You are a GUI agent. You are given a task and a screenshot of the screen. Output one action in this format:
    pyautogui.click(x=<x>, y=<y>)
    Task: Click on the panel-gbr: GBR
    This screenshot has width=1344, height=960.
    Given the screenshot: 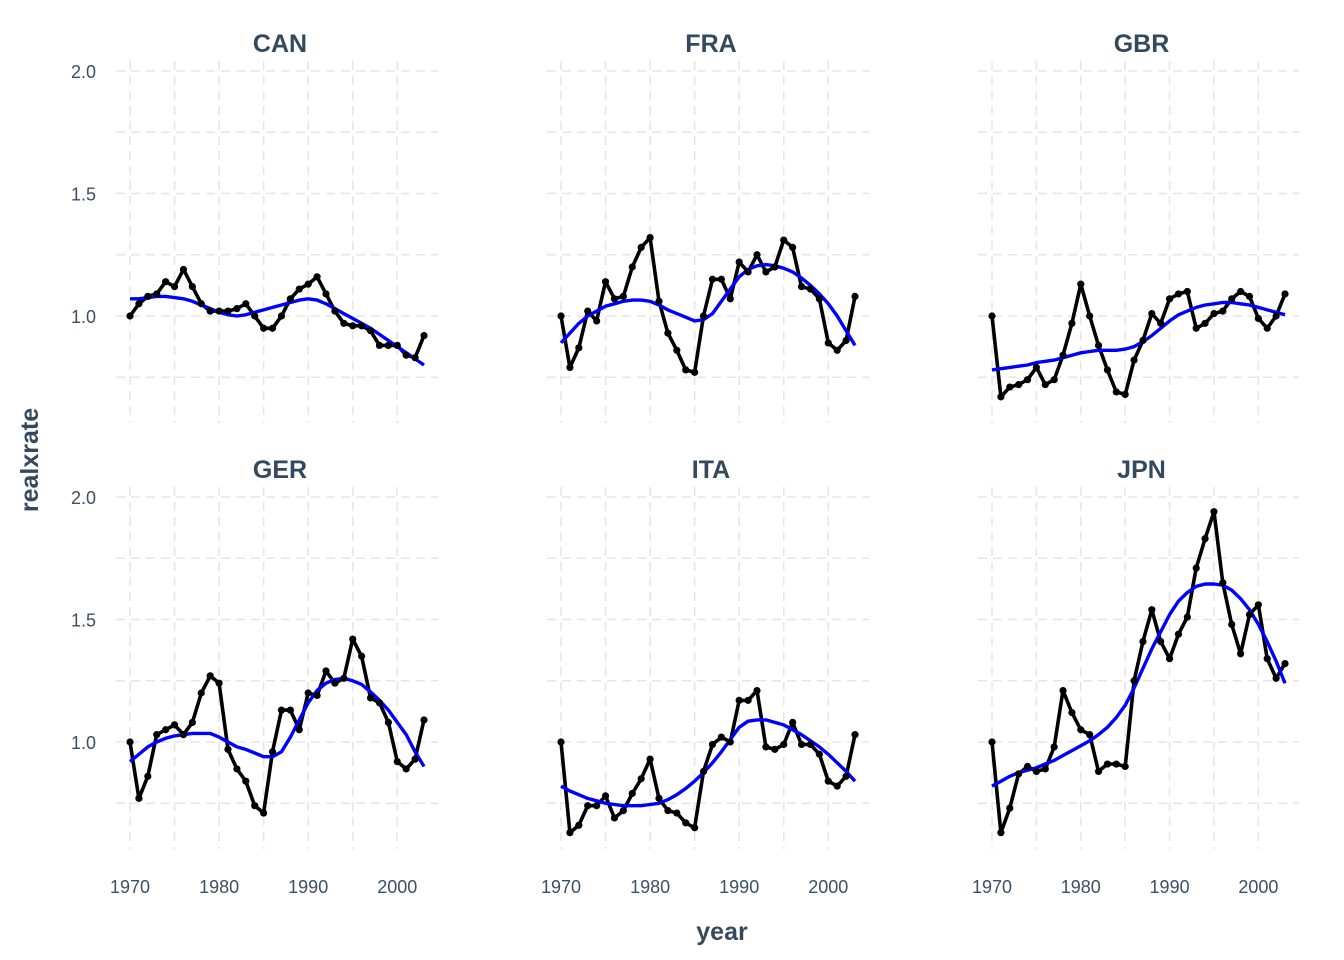 What is the action you would take?
    pyautogui.click(x=1138, y=226)
    